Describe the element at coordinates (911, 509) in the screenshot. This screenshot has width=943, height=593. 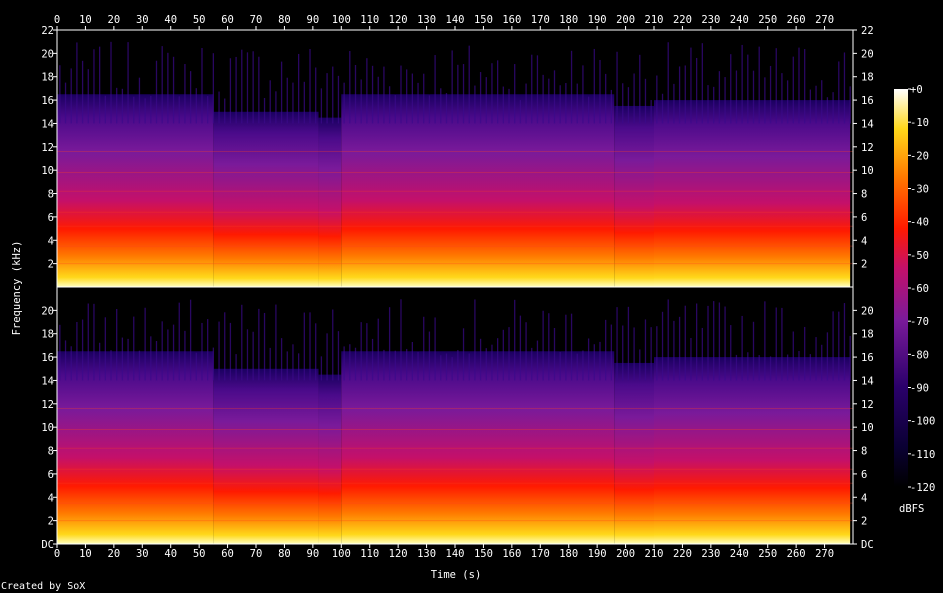
I see `colorbar-label: dBFS` at that location.